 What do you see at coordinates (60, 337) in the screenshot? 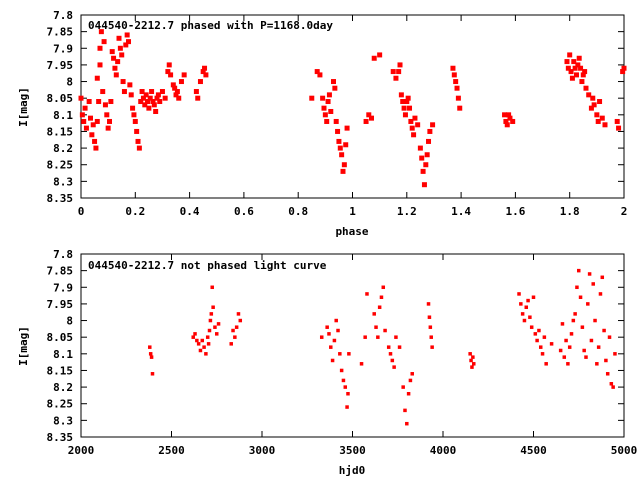
I see `unphased-y-tick-label: 8.05` at bounding box center [60, 337].